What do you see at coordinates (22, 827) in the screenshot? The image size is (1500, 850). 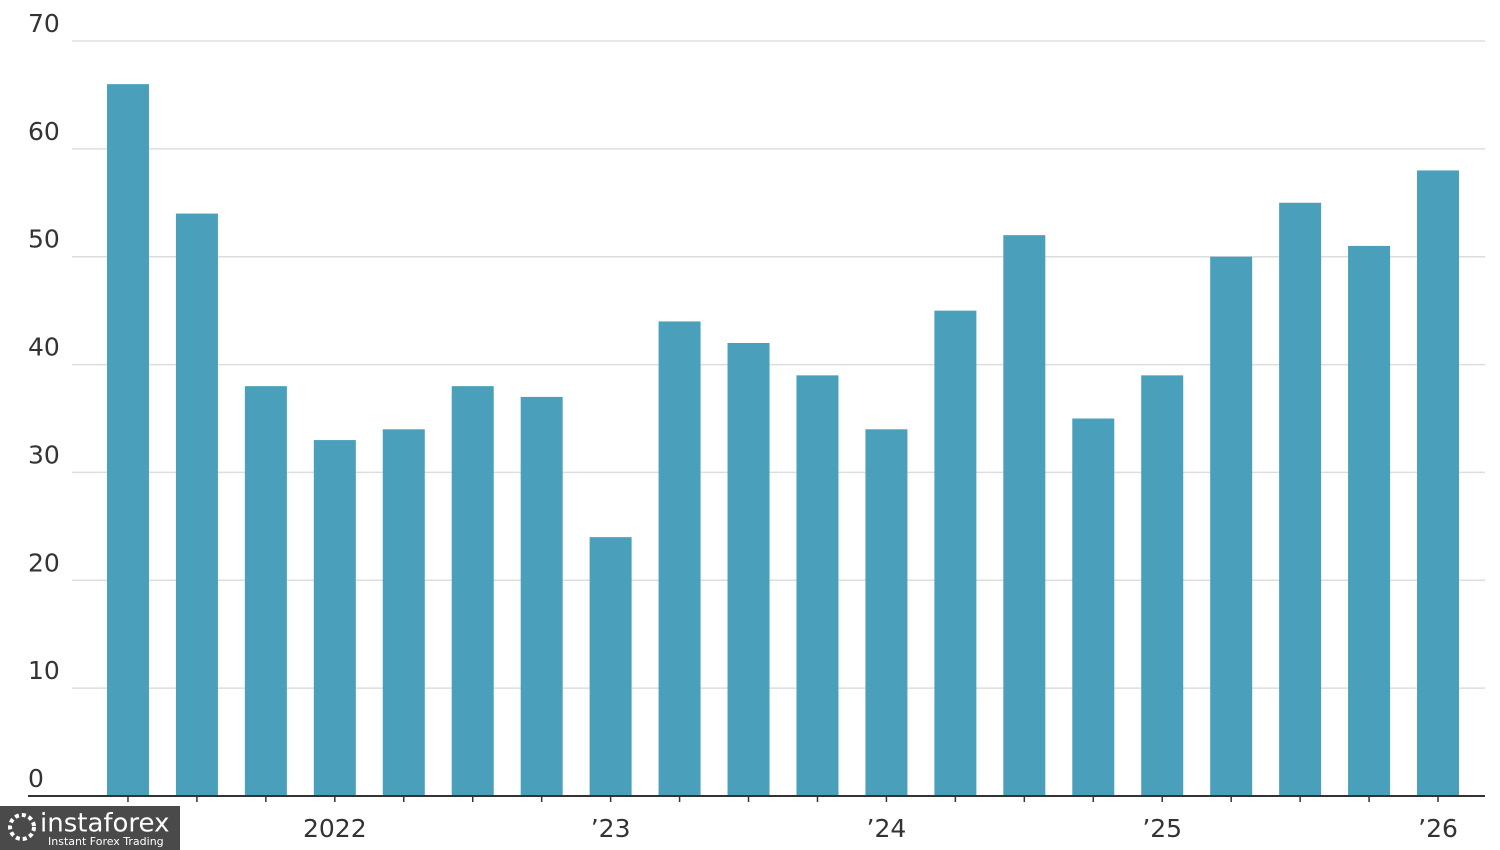 I see `watermark-logo` at bounding box center [22, 827].